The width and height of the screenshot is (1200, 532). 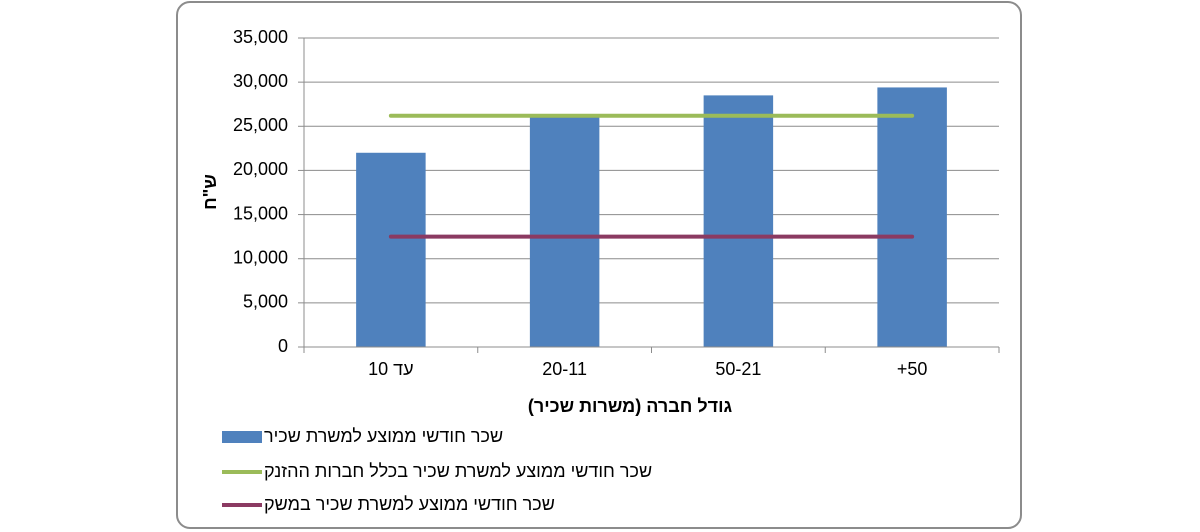 What do you see at coordinates (564, 369) in the screenshot?
I see `x-tick-label: 20-11` at bounding box center [564, 369].